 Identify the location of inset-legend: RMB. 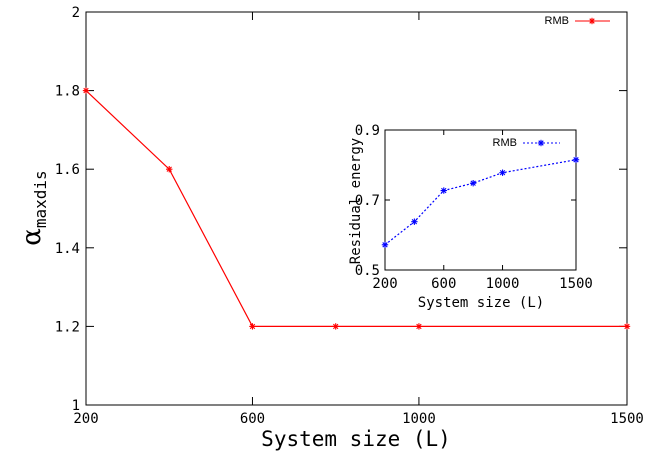
(526, 143).